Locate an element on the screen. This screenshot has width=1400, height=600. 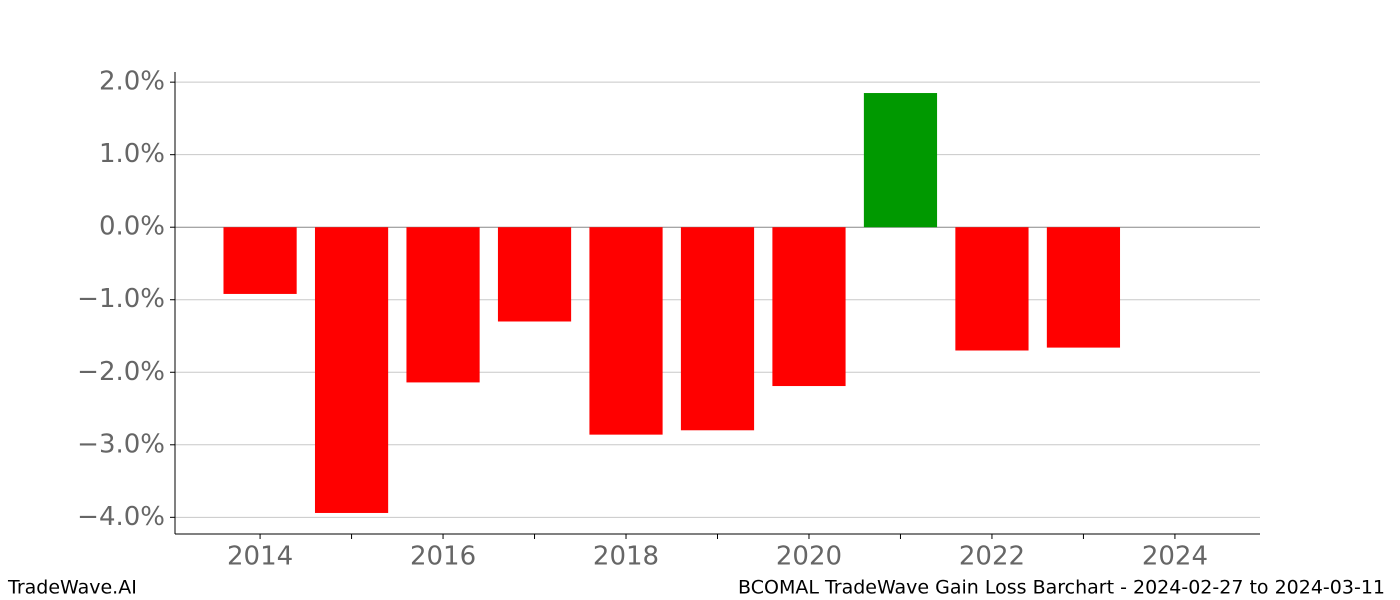
x-tick-label: 2014 is located at coordinates (260, 557).